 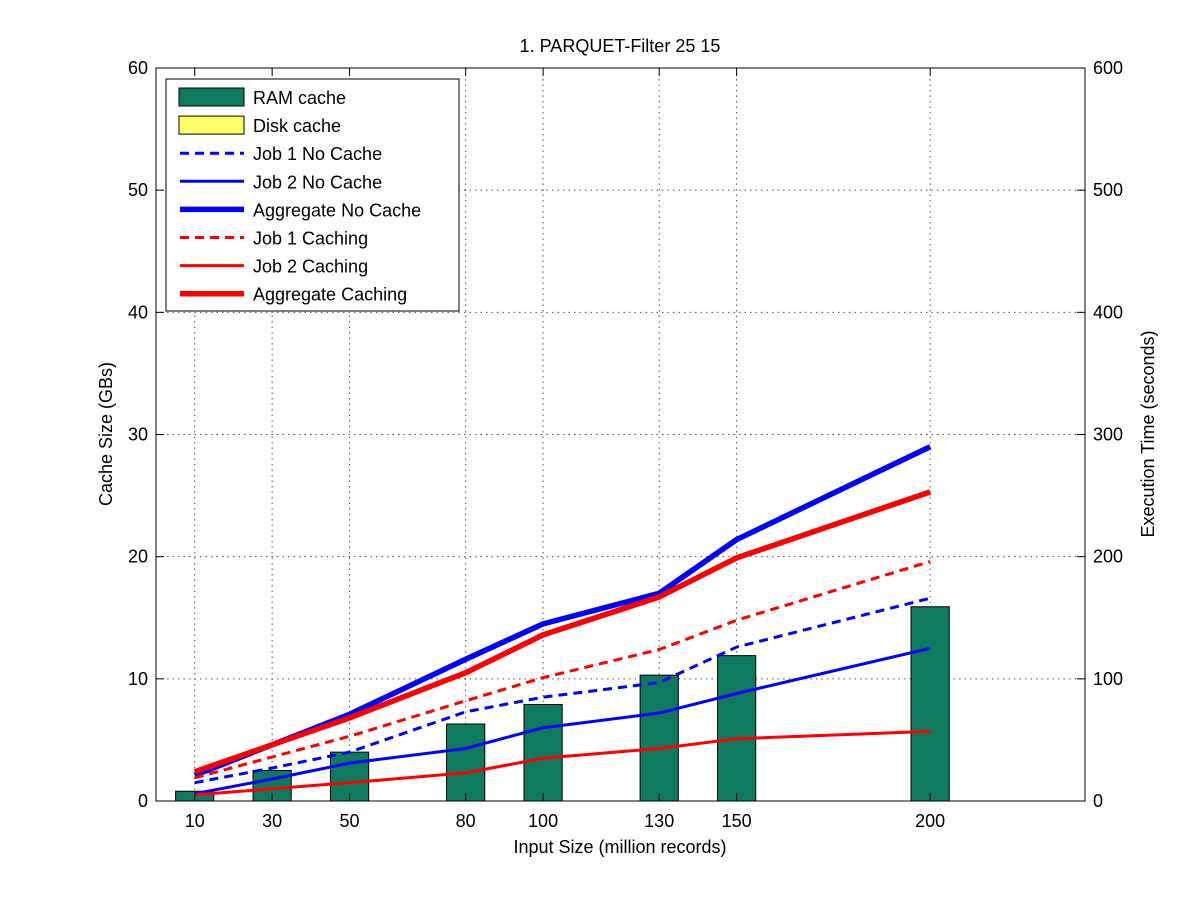 I want to click on y-tick-label-left: 60, so click(x=138, y=68).